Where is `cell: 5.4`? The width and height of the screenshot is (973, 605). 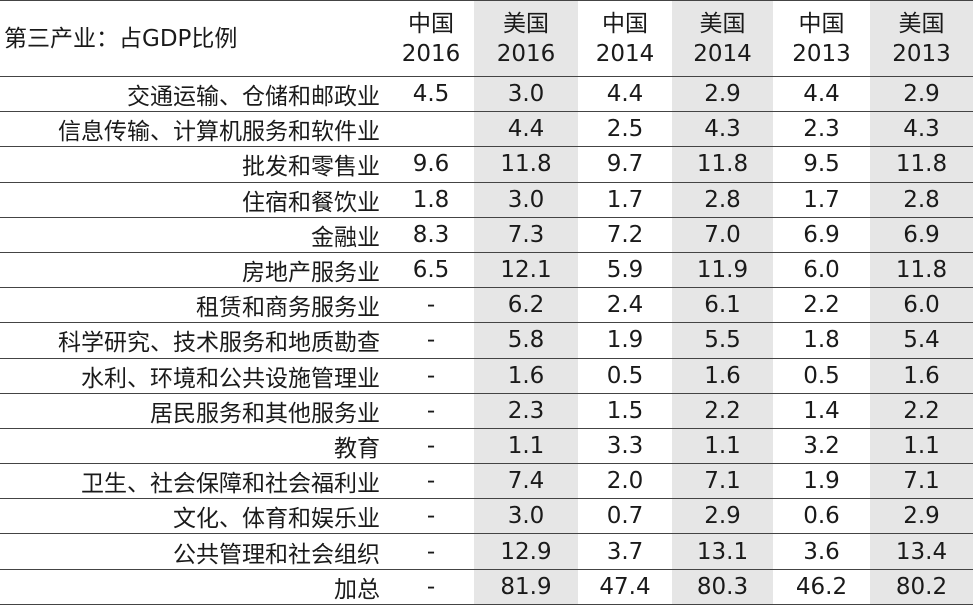 cell: 5.4 is located at coordinates (921, 340).